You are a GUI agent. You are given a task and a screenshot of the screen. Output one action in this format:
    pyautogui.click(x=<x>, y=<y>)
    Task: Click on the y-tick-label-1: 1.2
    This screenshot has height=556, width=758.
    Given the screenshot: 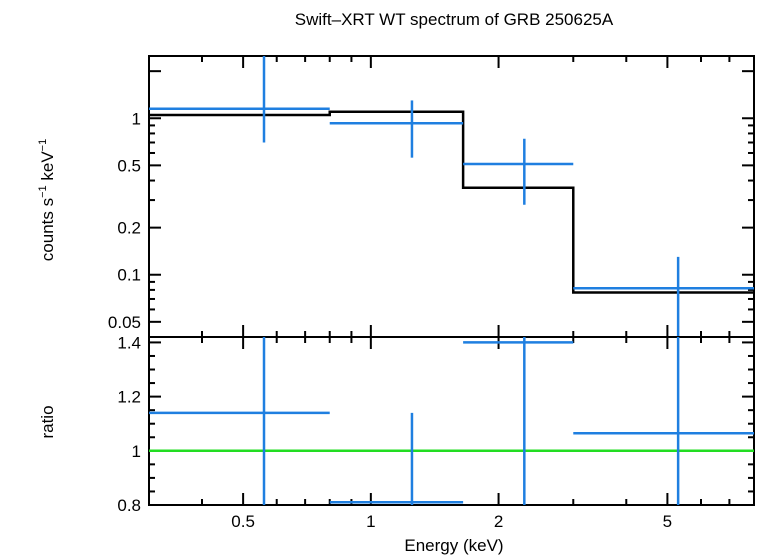 What is the action you would take?
    pyautogui.click(x=129, y=397)
    